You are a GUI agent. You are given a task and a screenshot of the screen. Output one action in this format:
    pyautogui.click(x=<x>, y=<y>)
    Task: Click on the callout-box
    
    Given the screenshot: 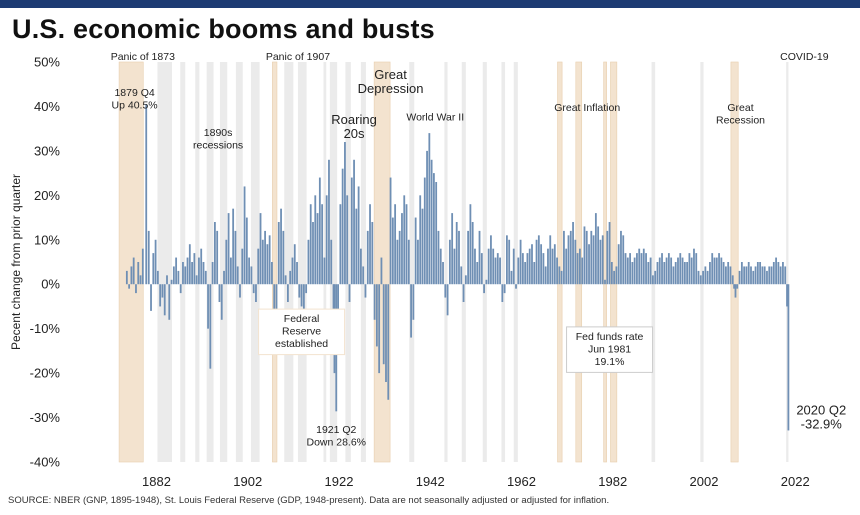 What is the action you would take?
    pyautogui.click(x=302, y=332)
    